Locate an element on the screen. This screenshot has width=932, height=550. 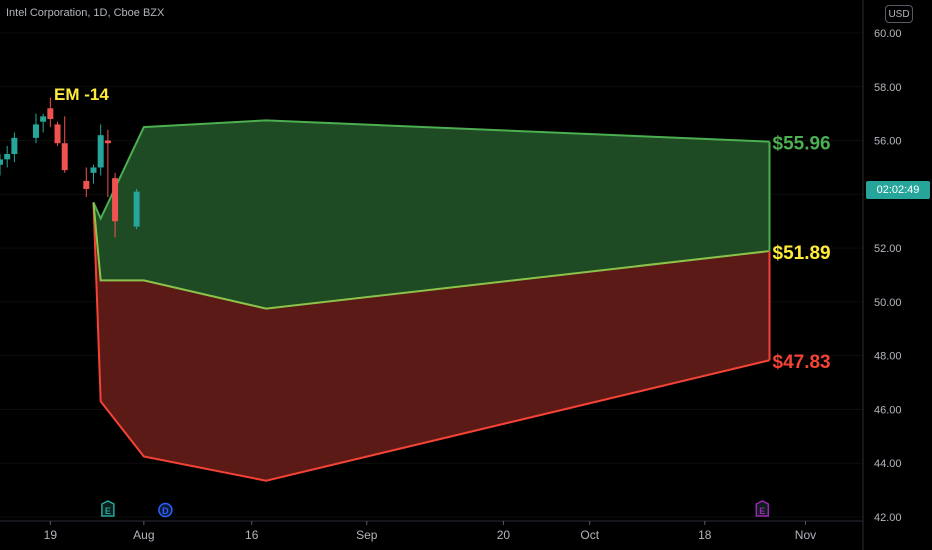
x-tick-label: Oct is located at coordinates (589, 535).